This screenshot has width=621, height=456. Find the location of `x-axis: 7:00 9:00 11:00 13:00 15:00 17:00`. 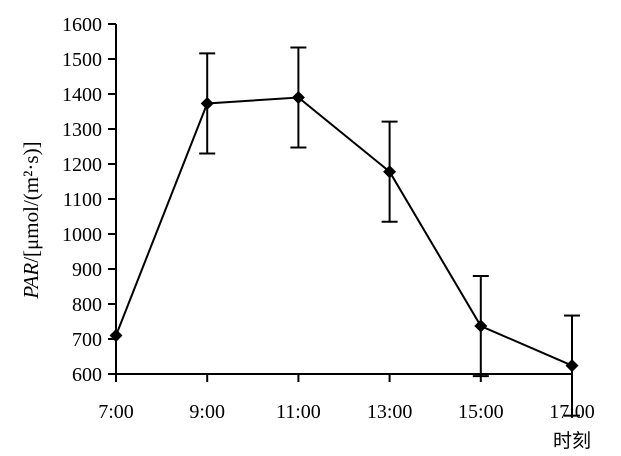

x-axis: 7:00 9:00 11:00 13:00 15:00 17:00 is located at coordinates (346, 398).